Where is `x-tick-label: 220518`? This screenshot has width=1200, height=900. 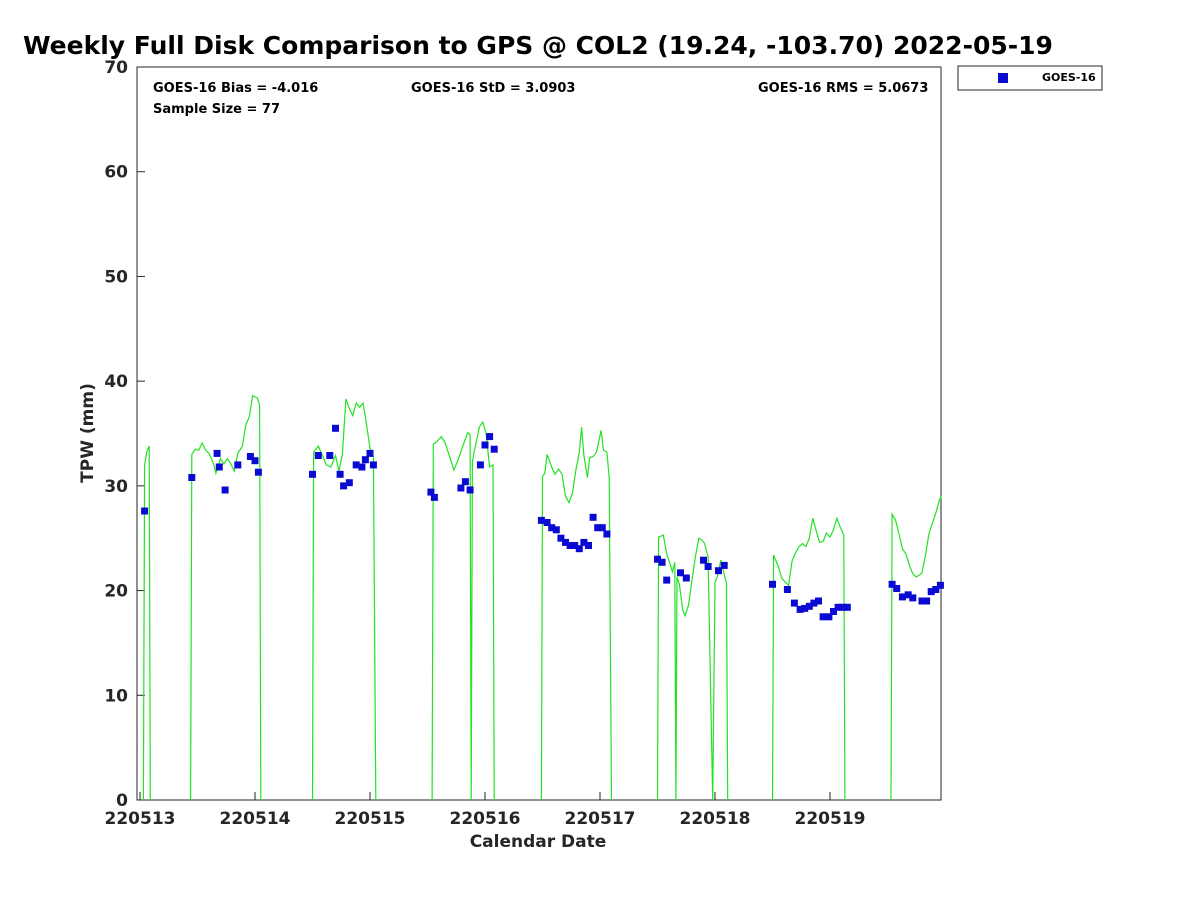
x-tick-label: 220518 is located at coordinates (715, 819).